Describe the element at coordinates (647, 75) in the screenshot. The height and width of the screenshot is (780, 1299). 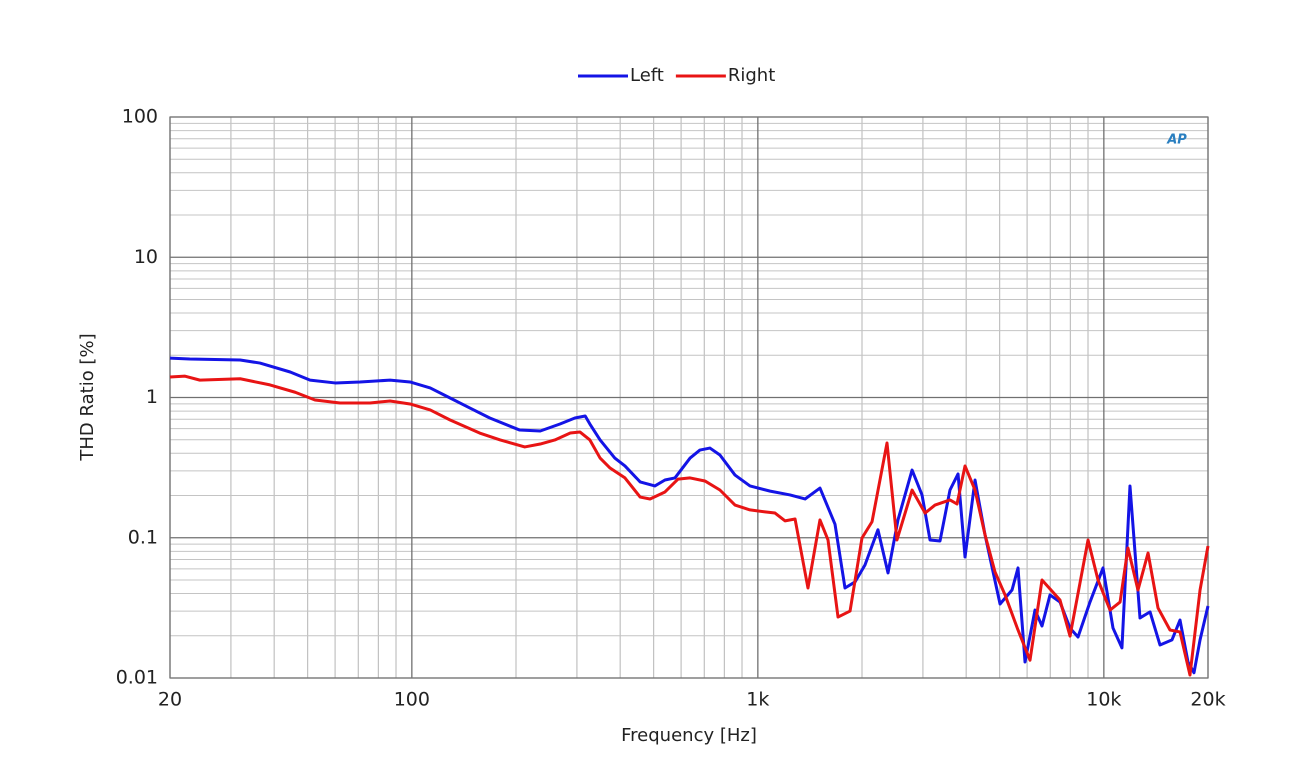
I see `legend-label: Left` at that location.